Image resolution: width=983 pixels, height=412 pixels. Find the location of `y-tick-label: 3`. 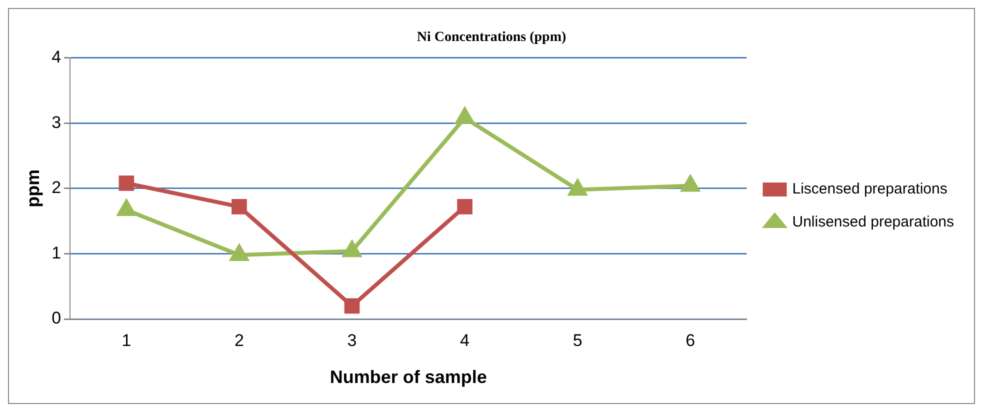

y-tick-label: 3 is located at coordinates (57, 122).